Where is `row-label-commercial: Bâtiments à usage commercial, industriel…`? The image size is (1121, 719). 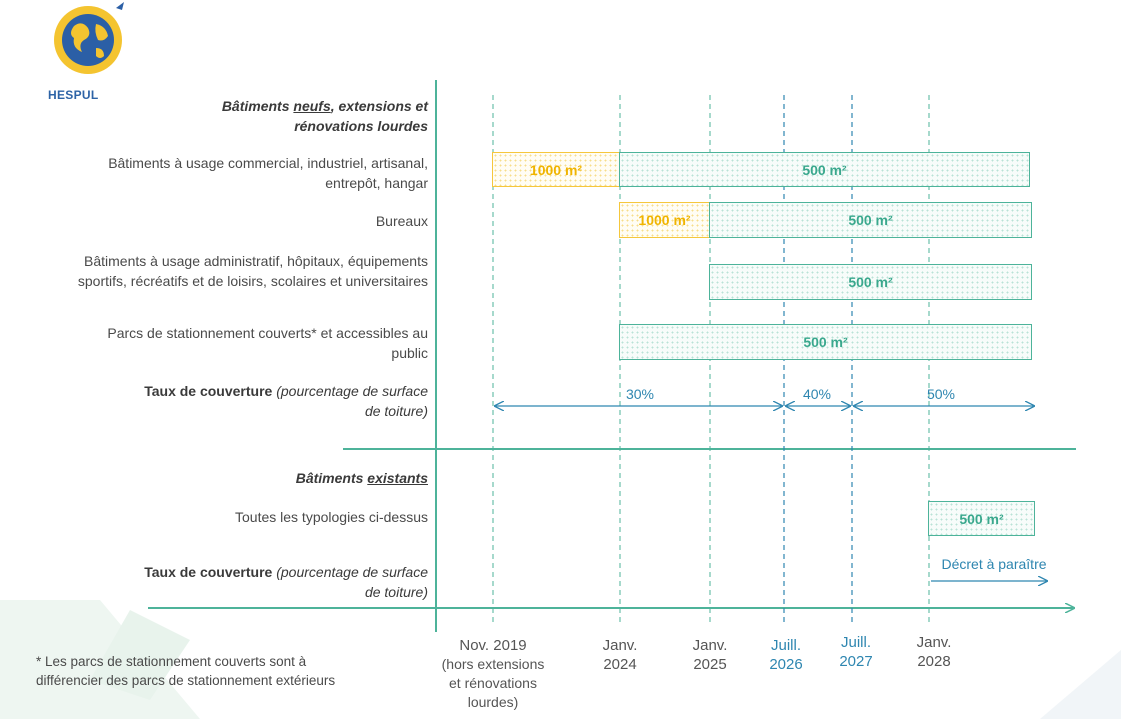
row-label-commercial: Bâtiments à usage commercial, industriel… is located at coordinates (268, 173).